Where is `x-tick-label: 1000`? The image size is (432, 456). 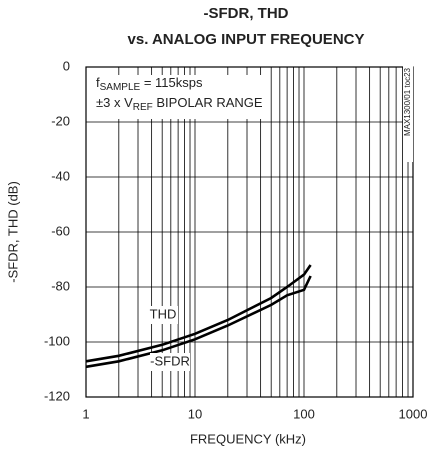 x-tick-label: 1000 is located at coordinates (413, 413).